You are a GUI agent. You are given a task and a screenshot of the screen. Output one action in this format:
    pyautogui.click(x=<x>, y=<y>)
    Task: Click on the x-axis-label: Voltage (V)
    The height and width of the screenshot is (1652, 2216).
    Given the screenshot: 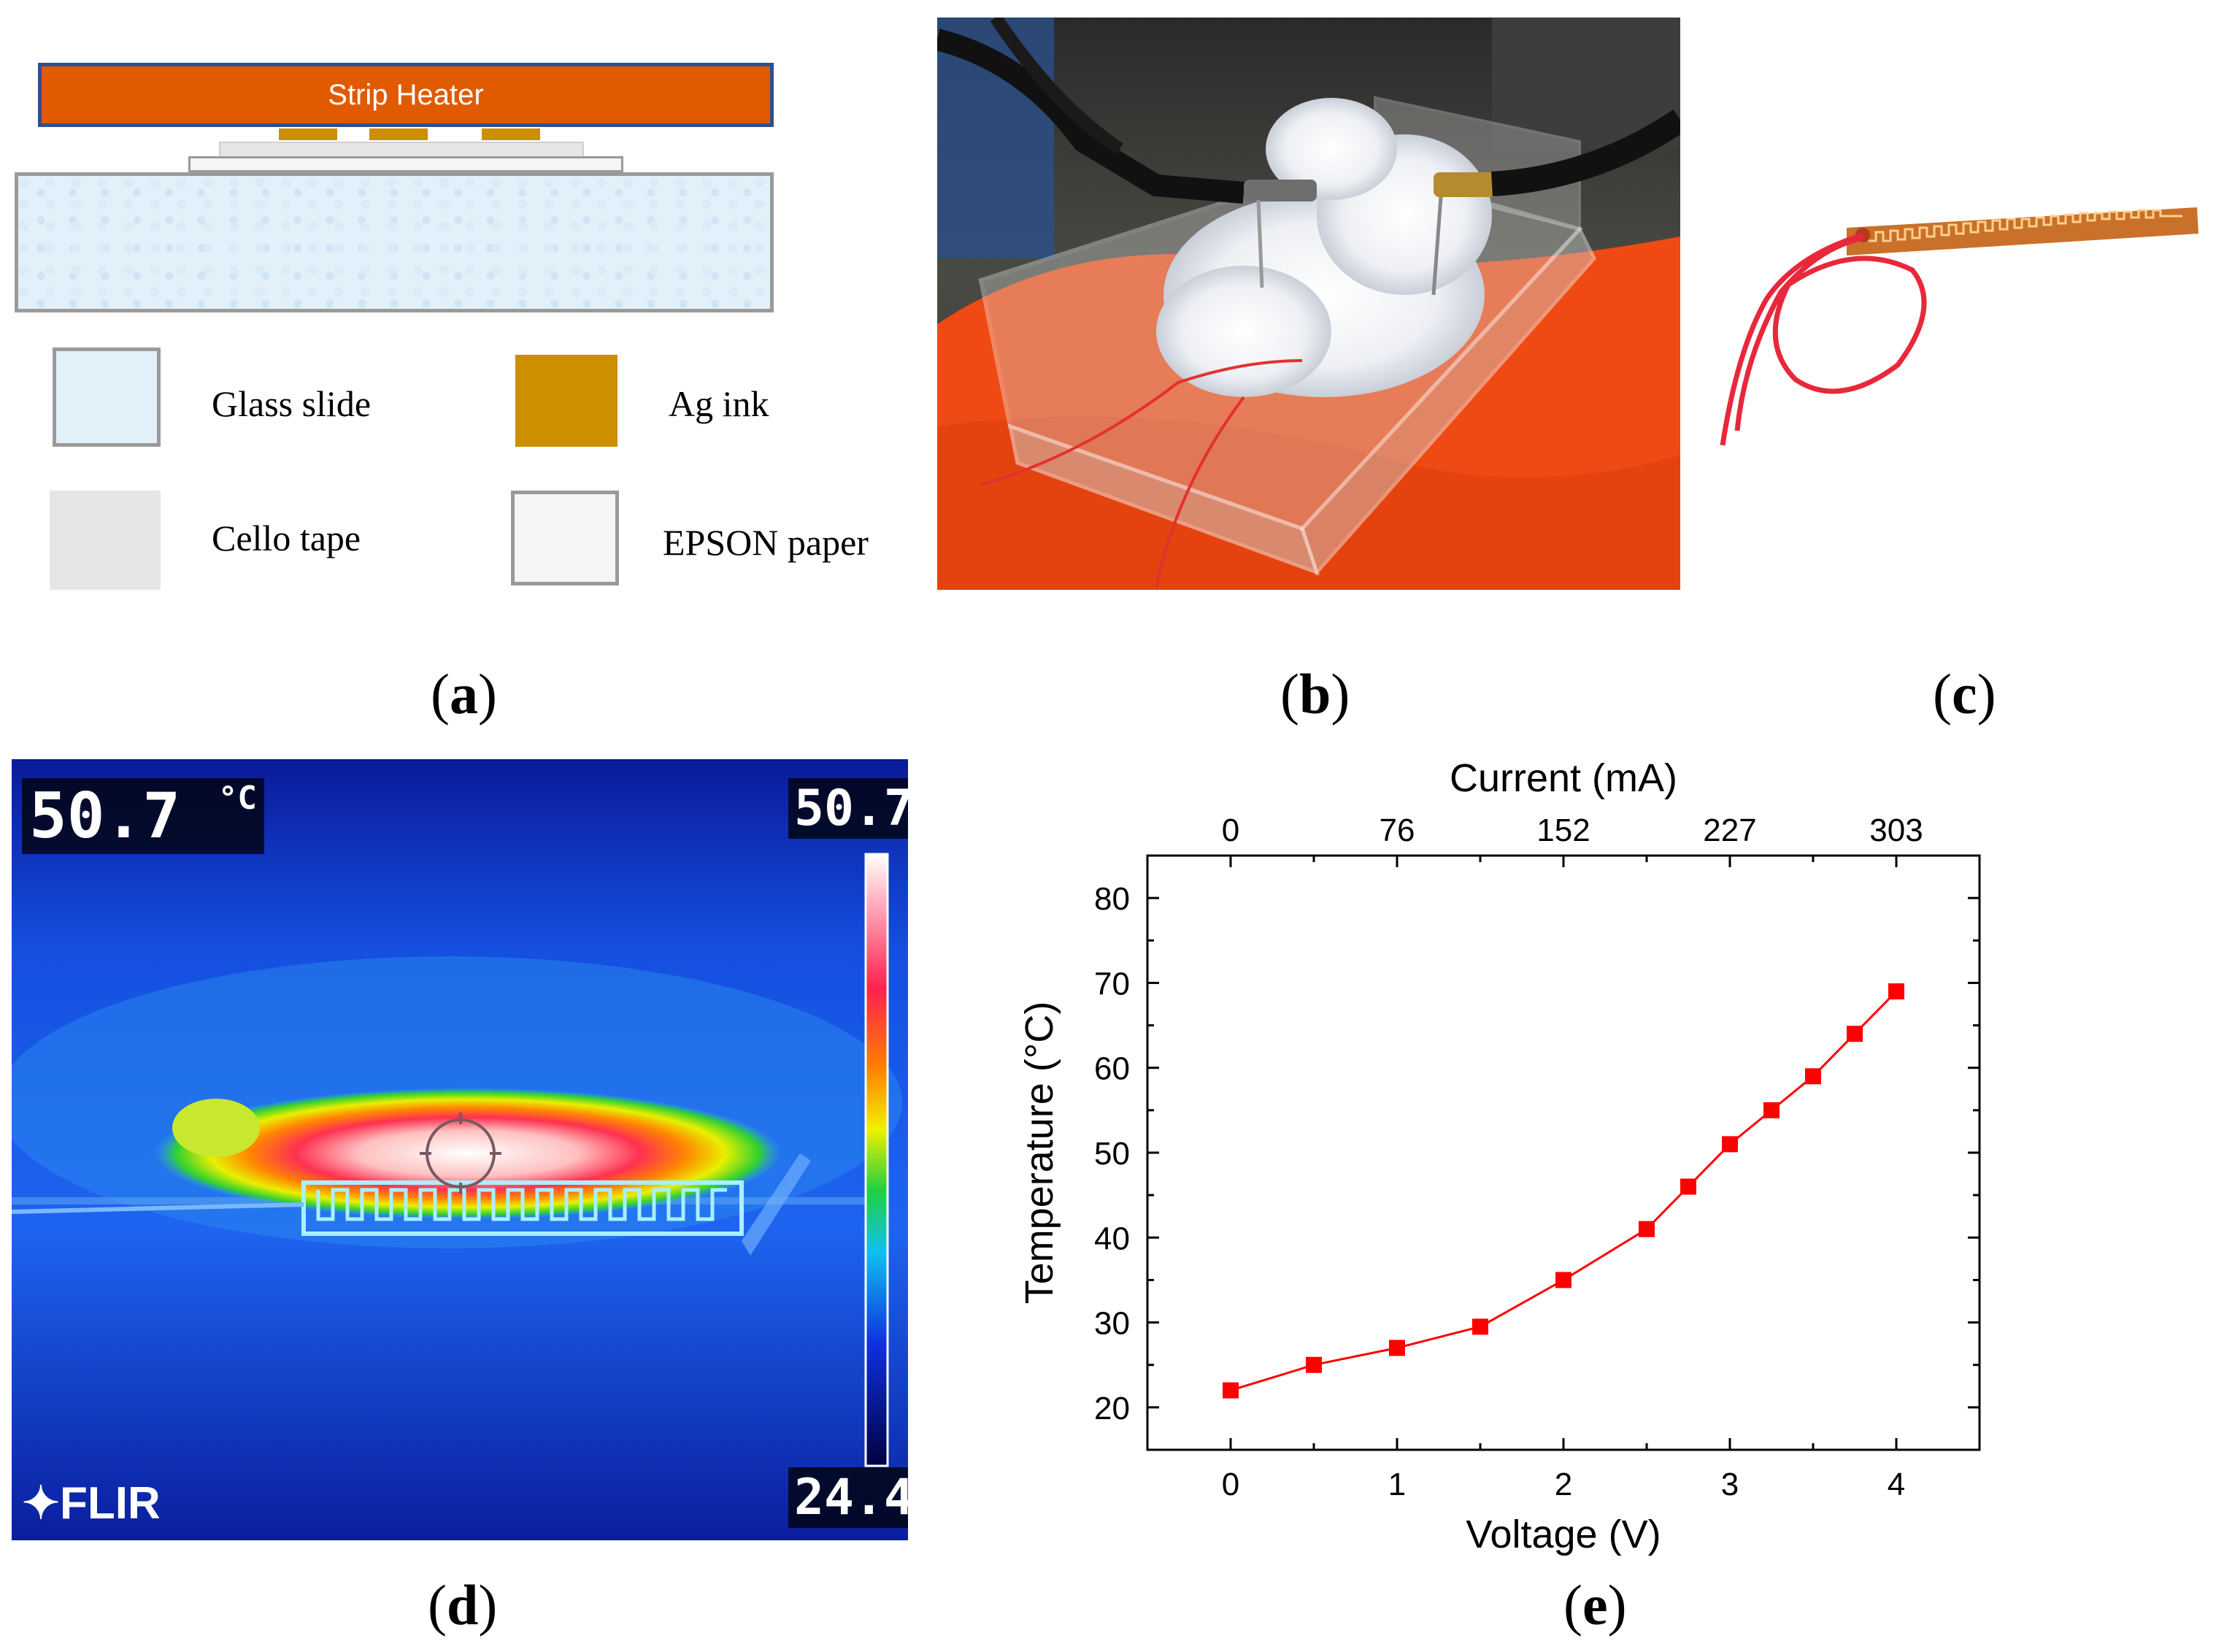 What is the action you would take?
    pyautogui.click(x=1563, y=1534)
    